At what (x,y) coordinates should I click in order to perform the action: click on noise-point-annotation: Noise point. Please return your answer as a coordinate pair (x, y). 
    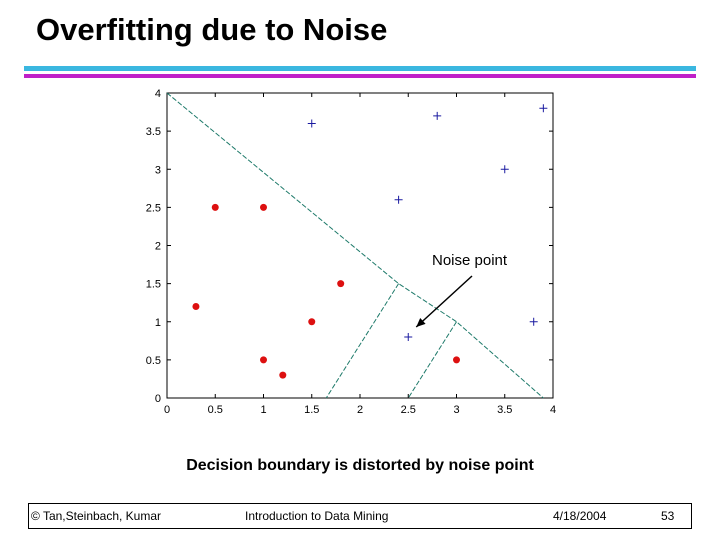
    Looking at the image, I should click on (461, 290).